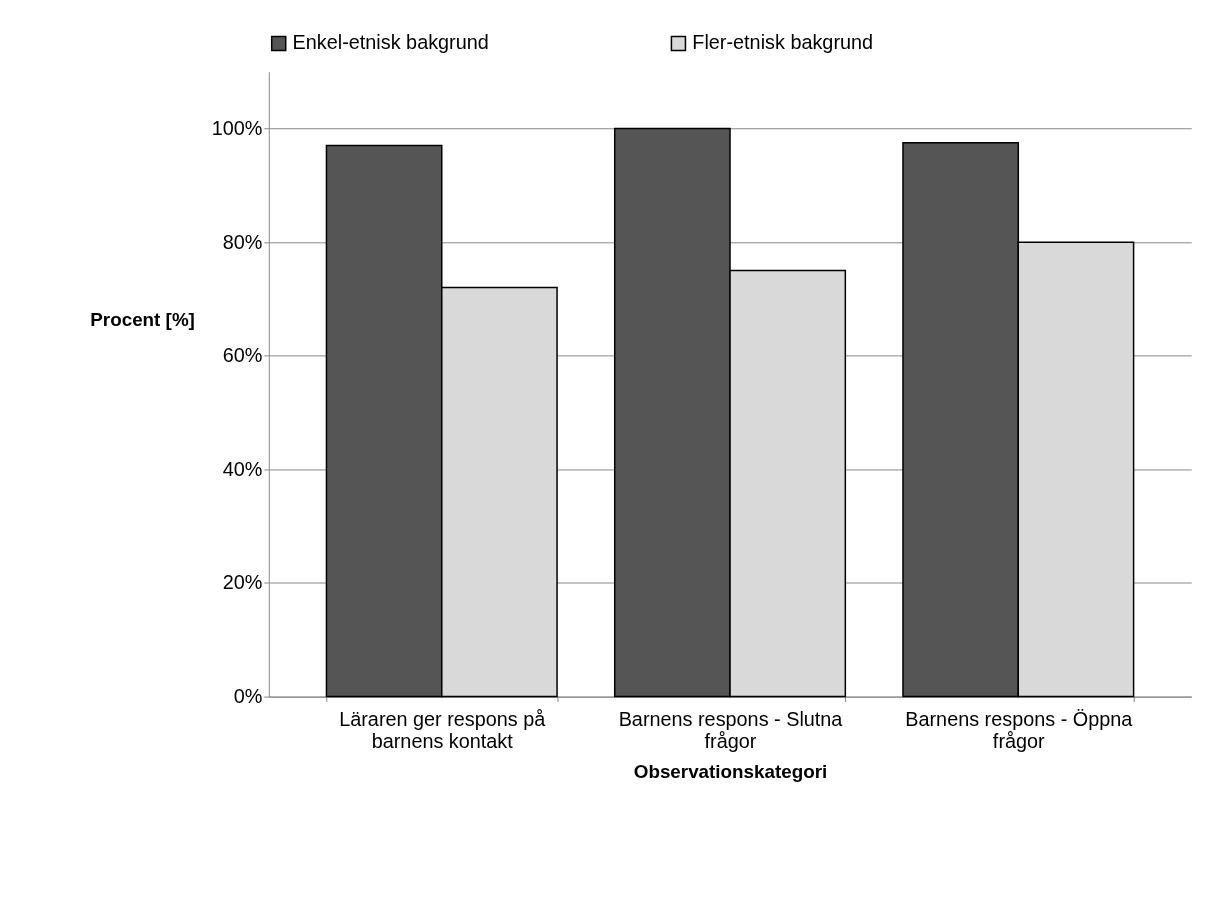 This screenshot has height=905, width=1221. I want to click on legend-label: Enkel-etnisk bakgrund, so click(390, 42).